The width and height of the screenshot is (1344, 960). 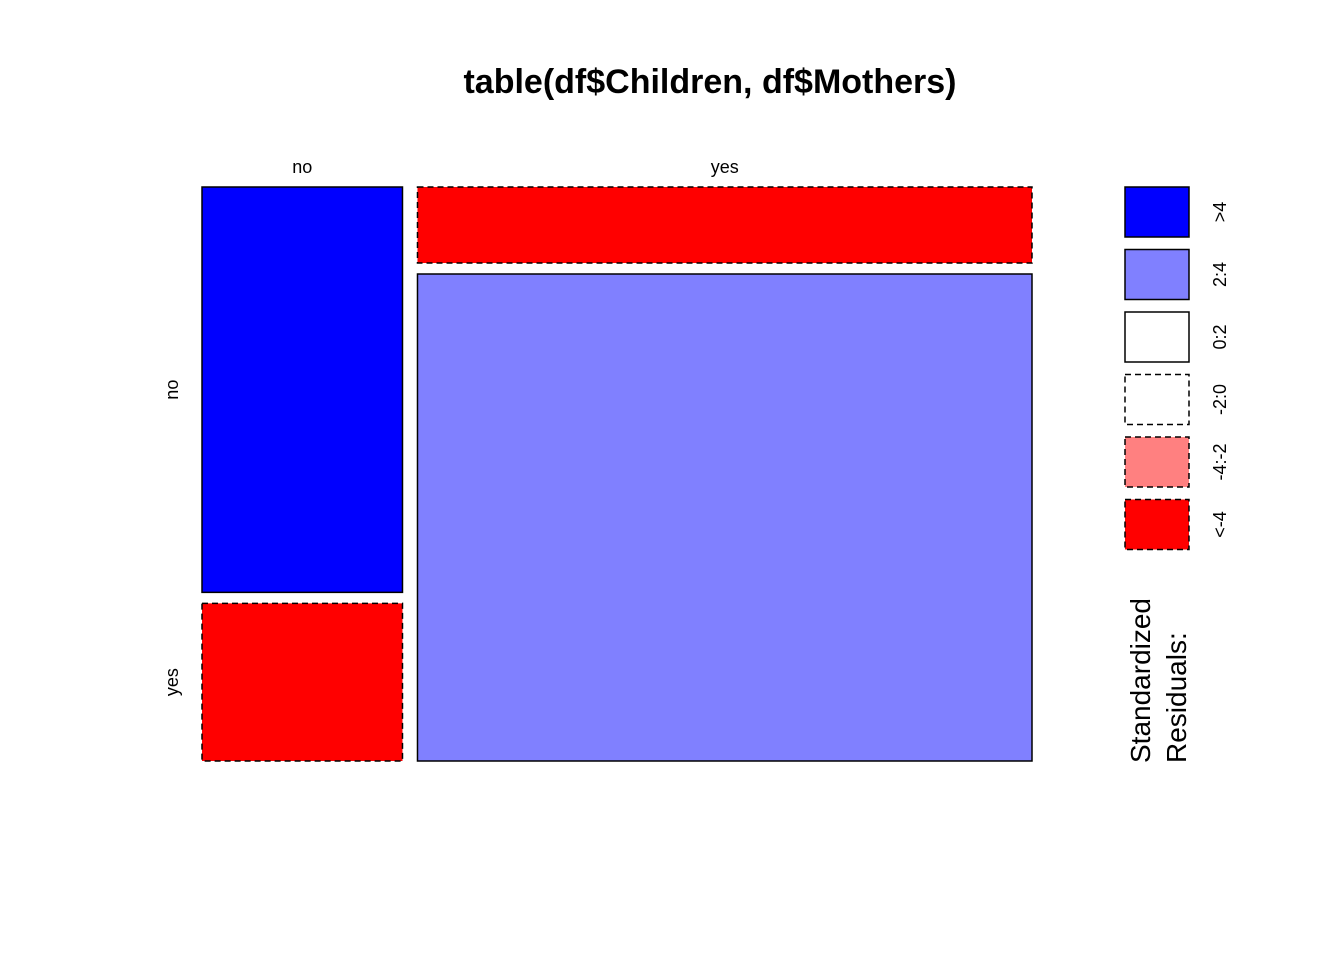 I want to click on mosaic-cell-no-no, so click(x=302, y=390).